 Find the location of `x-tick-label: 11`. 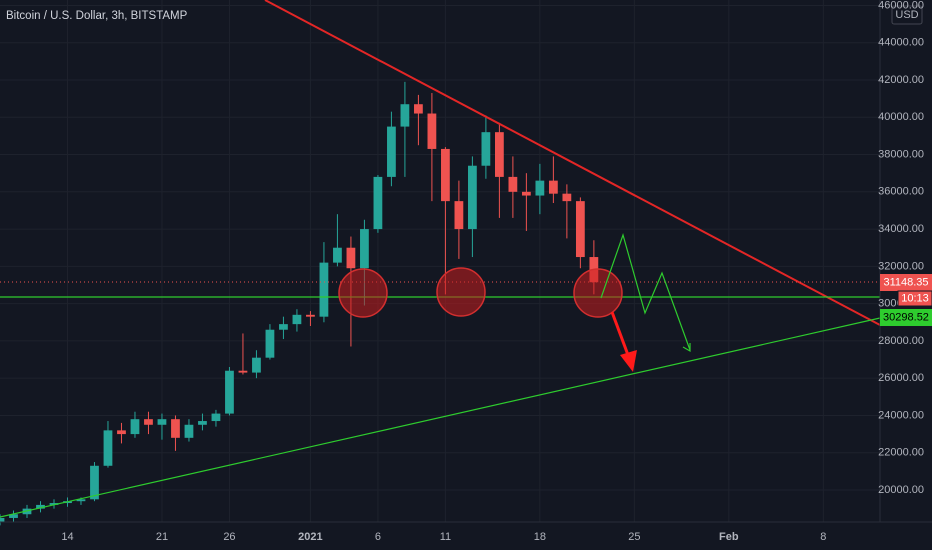

x-tick-label: 11 is located at coordinates (445, 537).